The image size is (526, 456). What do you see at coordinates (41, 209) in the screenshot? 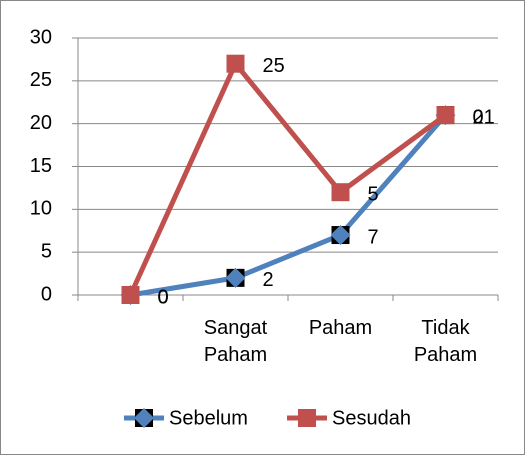
I see `y-tick-label: 10` at bounding box center [41, 209].